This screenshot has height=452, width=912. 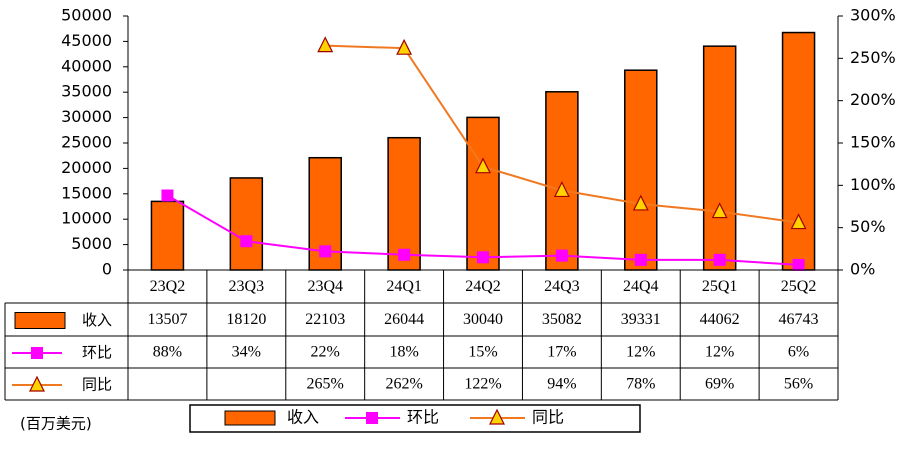 I want to click on y-tick-label: 20000, so click(x=86, y=167).